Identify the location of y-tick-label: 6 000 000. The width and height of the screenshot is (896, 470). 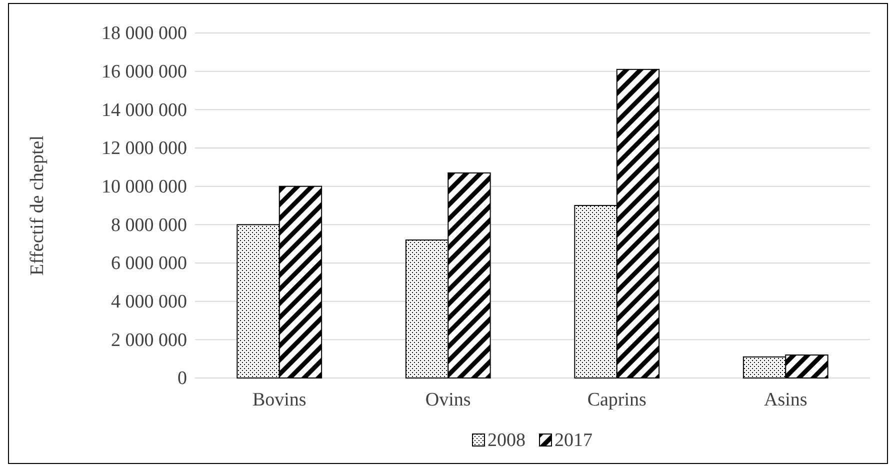
(149, 263).